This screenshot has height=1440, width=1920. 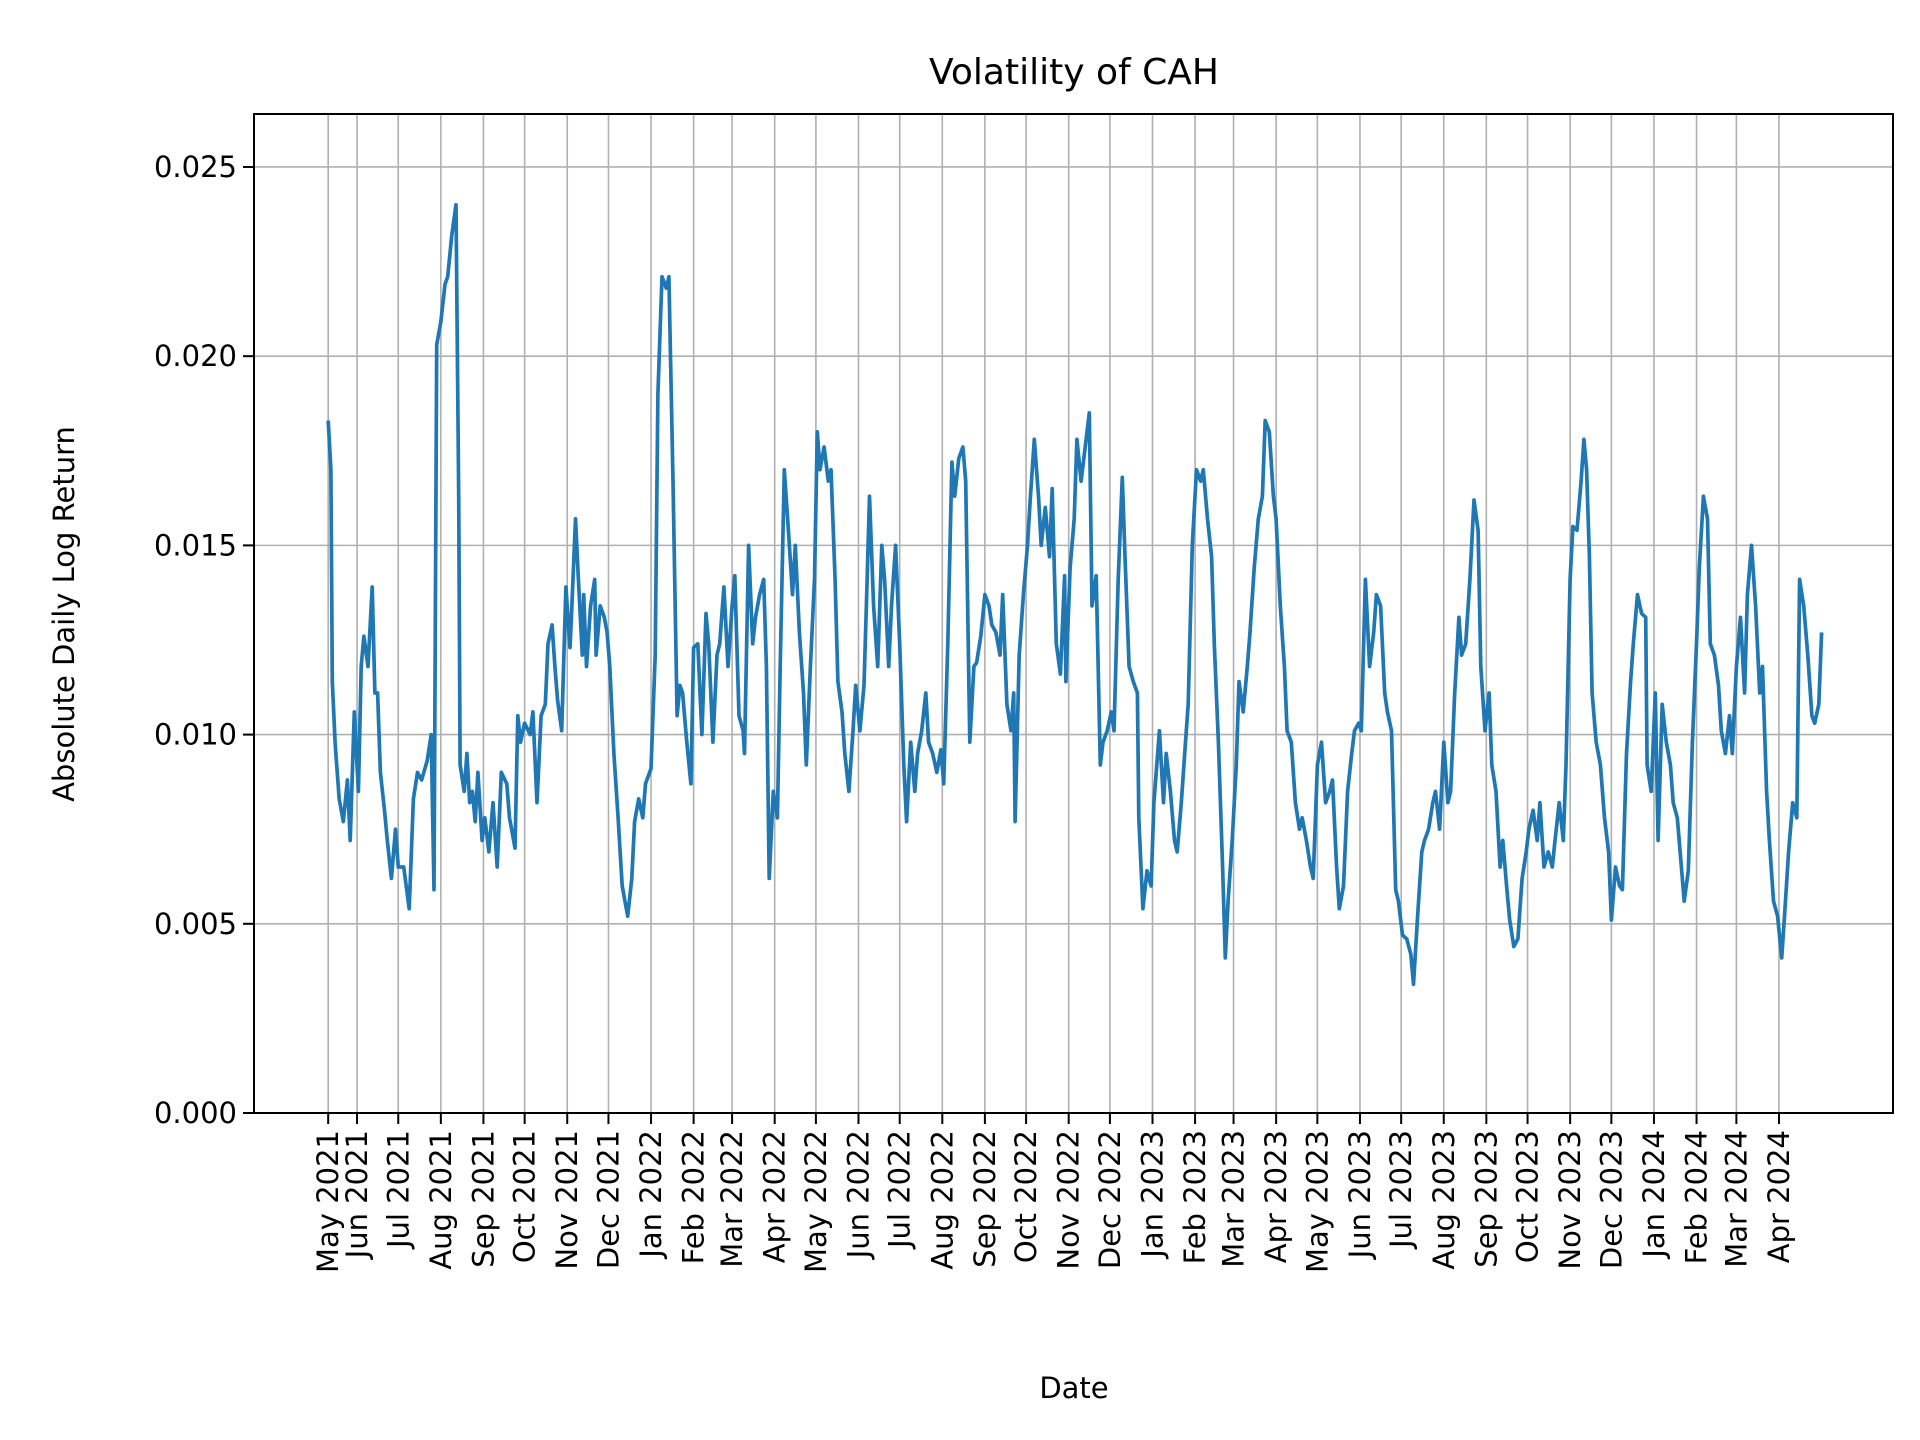 I want to click on x-tick-label: Mar 2023, so click(x=1234, y=1199).